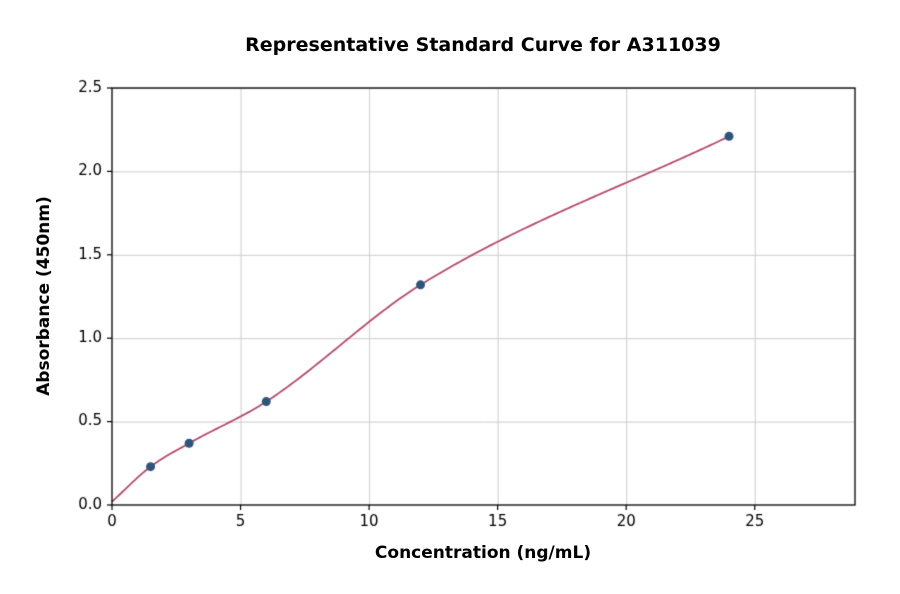 The width and height of the screenshot is (900, 594). I want to click on x-axis-label: Concentration (ng/mL), so click(483, 553).